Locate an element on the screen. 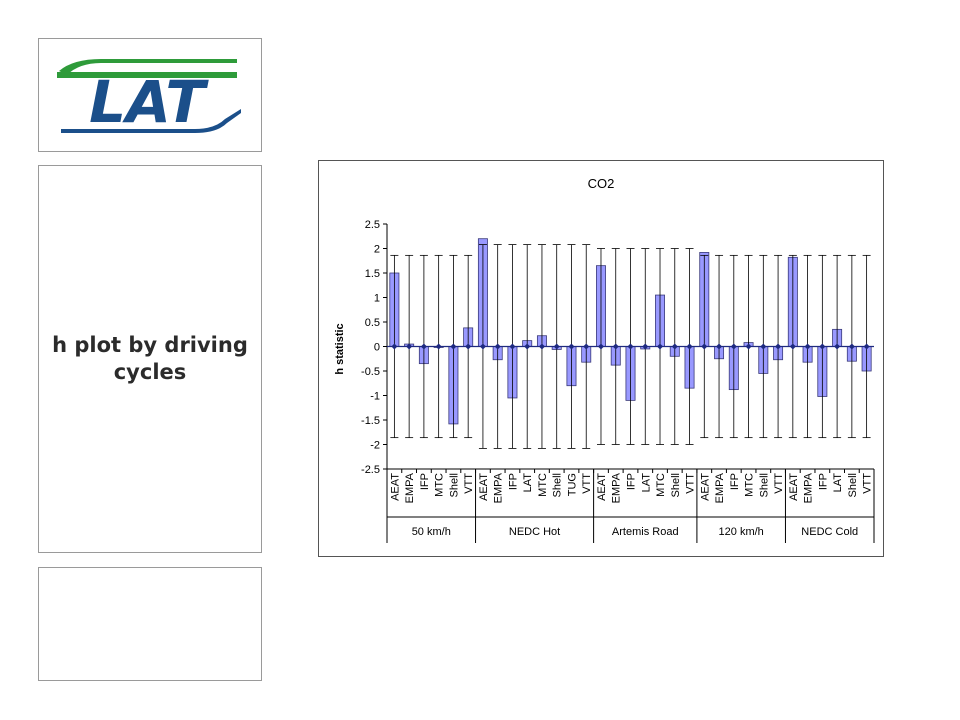 The height and width of the screenshot is (720, 960). y-tick-label: 0.5 is located at coordinates (372, 323).